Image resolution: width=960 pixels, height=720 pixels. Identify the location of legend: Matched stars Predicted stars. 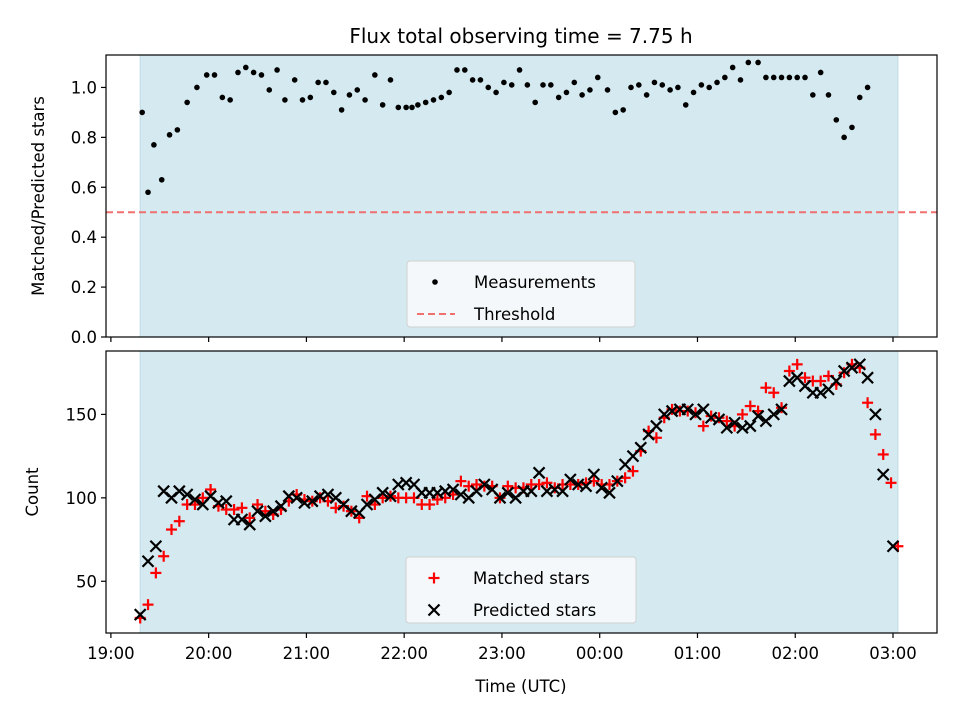
(521, 590).